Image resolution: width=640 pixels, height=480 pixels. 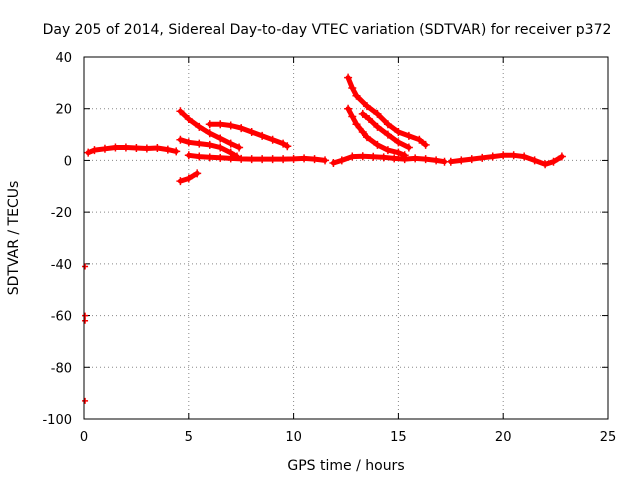 I want to click on series-arc-b, so click(x=248, y=135).